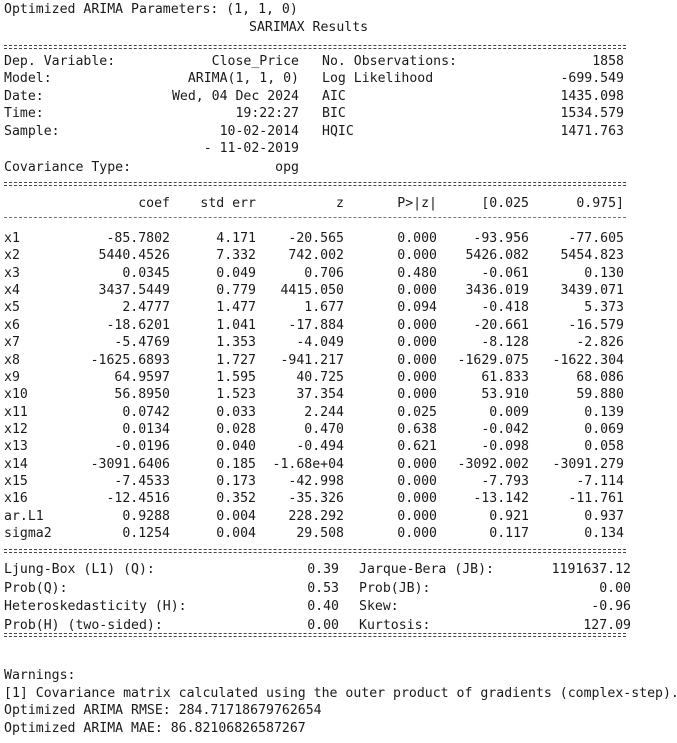 The height and width of the screenshot is (743, 677). What do you see at coordinates (236, 499) in the screenshot?
I see `coef-stderr: 0.352` at bounding box center [236, 499].